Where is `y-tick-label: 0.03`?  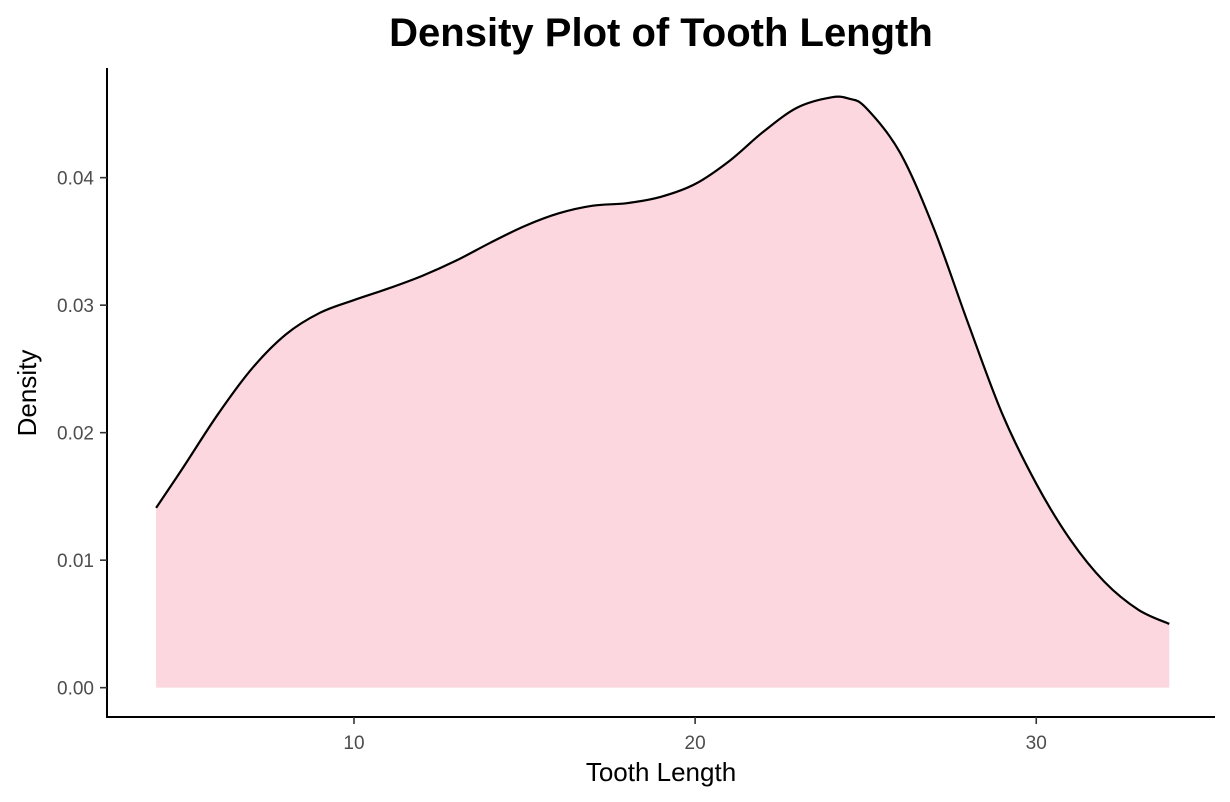
y-tick-label: 0.03 is located at coordinates (75, 306).